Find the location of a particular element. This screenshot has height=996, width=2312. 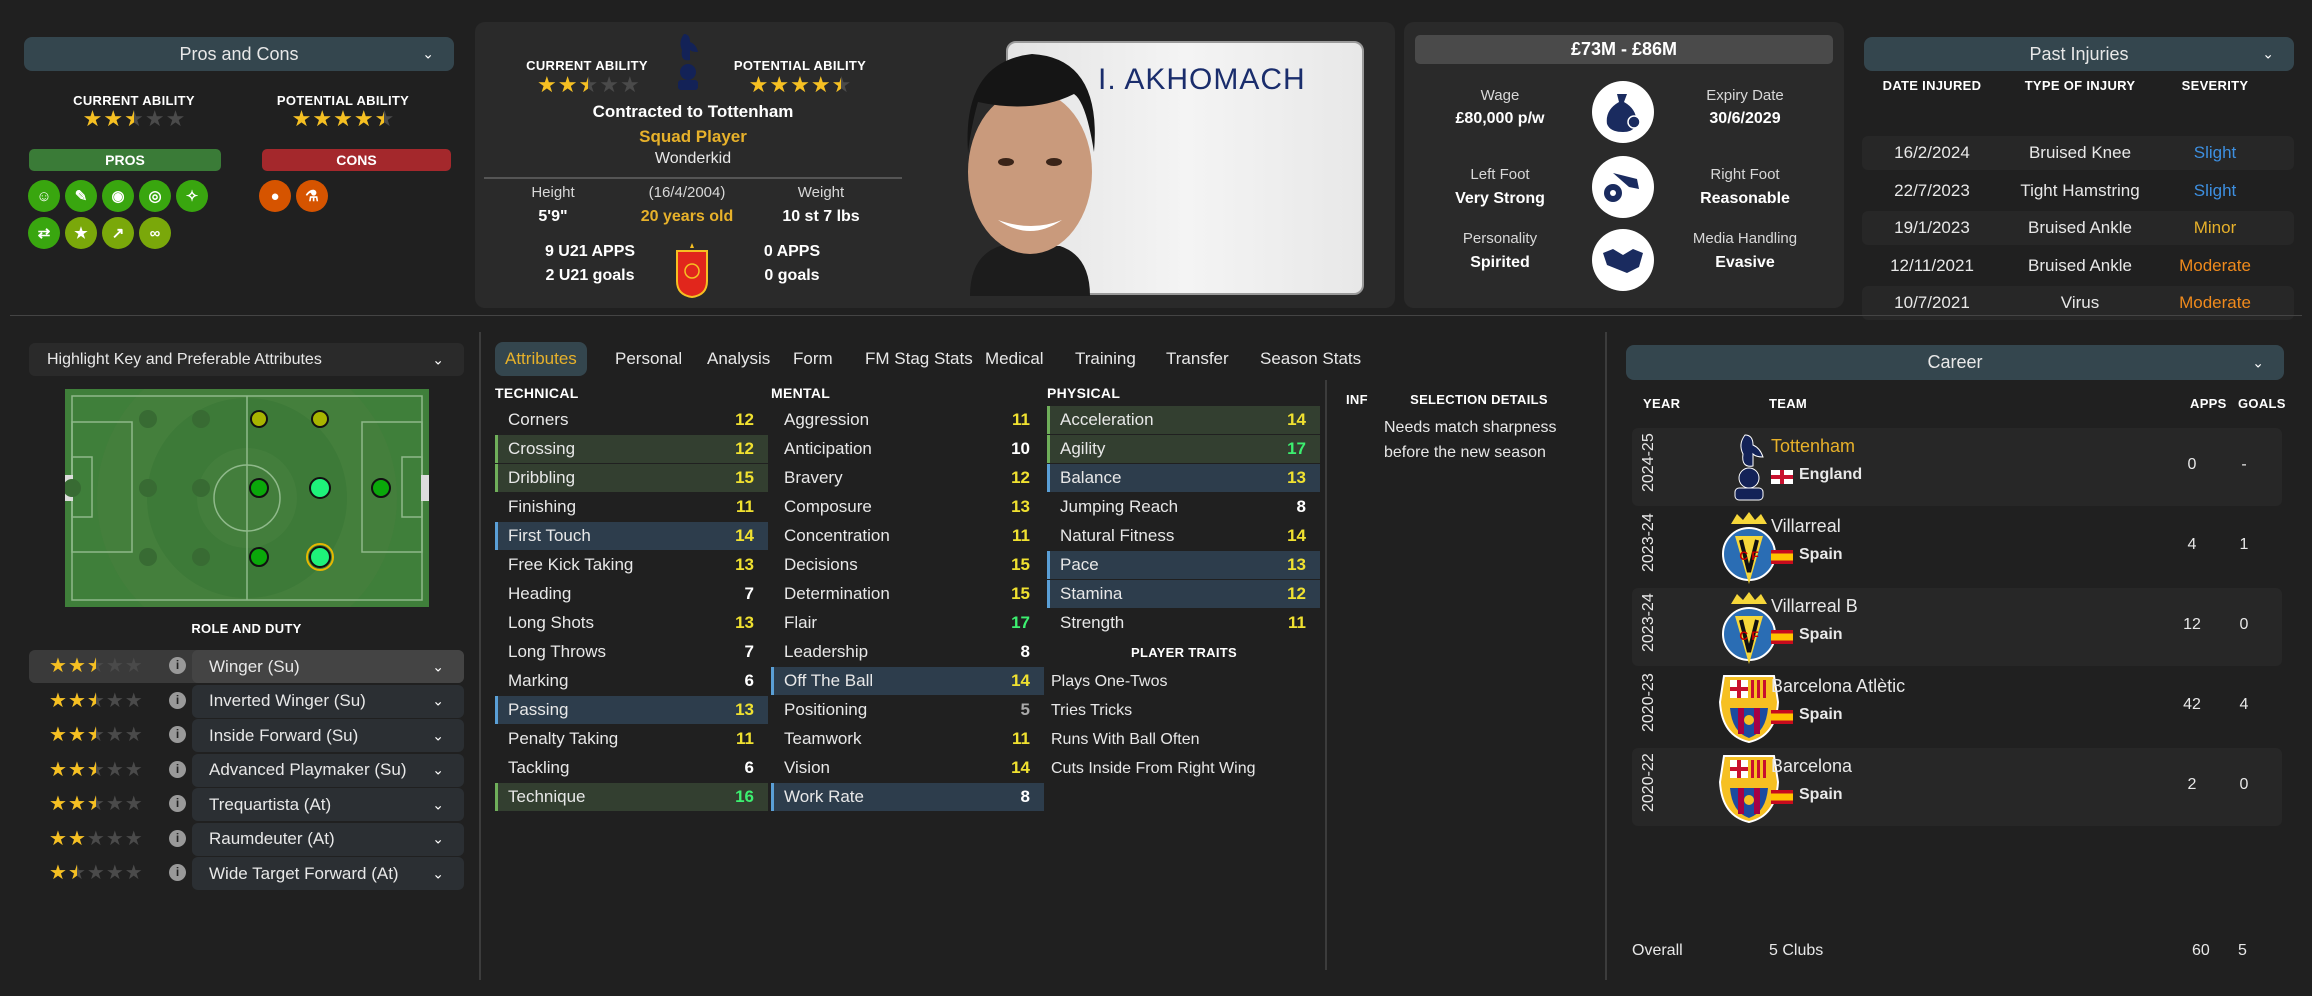

attribute-value: 16 is located at coordinates (744, 796).